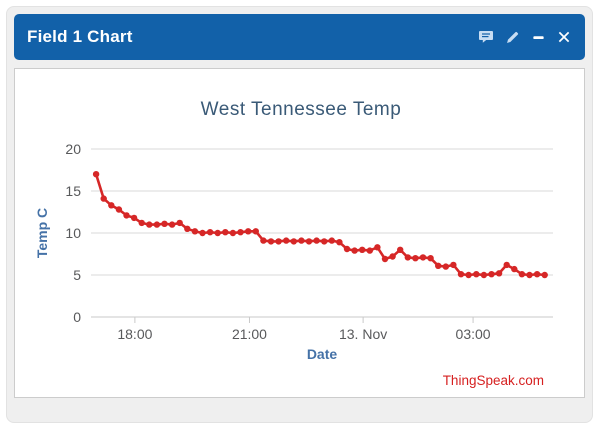  Describe the element at coordinates (77, 275) in the screenshot. I see `y-tick-label: 5` at that location.